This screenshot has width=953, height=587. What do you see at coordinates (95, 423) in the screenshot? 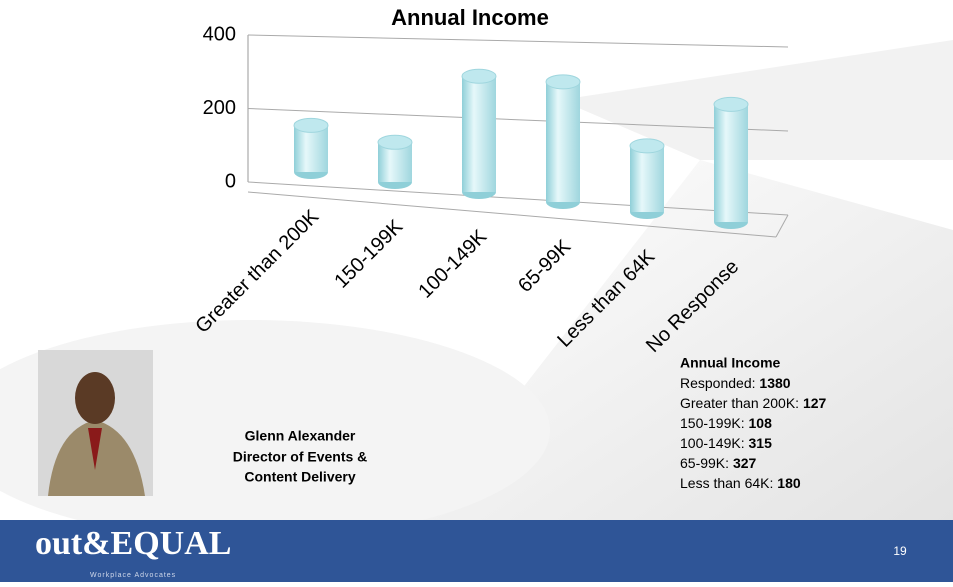
I see `photo` at bounding box center [95, 423].